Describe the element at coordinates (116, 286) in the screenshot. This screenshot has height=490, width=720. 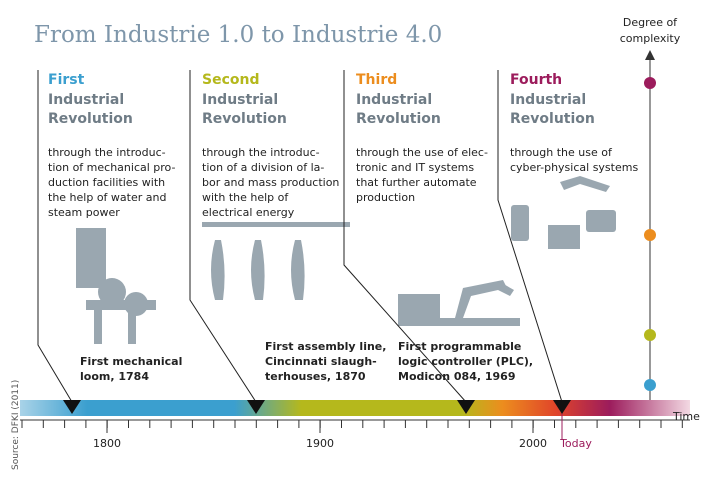
I see `loom-icon` at that location.